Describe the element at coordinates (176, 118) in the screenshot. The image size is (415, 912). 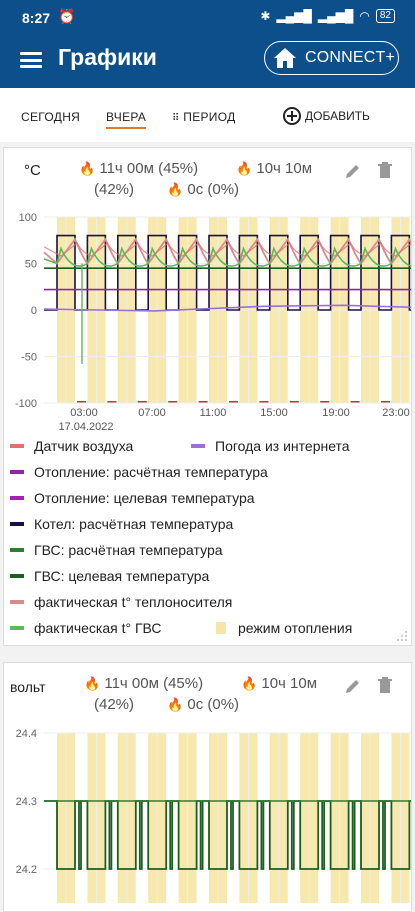
I see `grid-icon: ⠿` at that location.